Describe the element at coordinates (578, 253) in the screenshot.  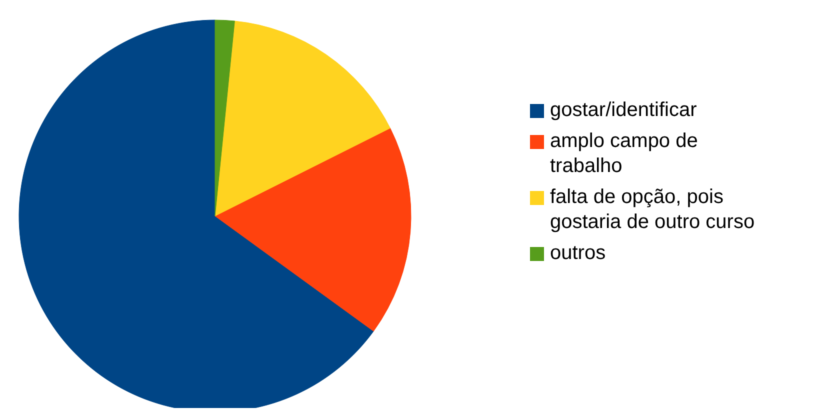
I see `legend-label: outros` at that location.